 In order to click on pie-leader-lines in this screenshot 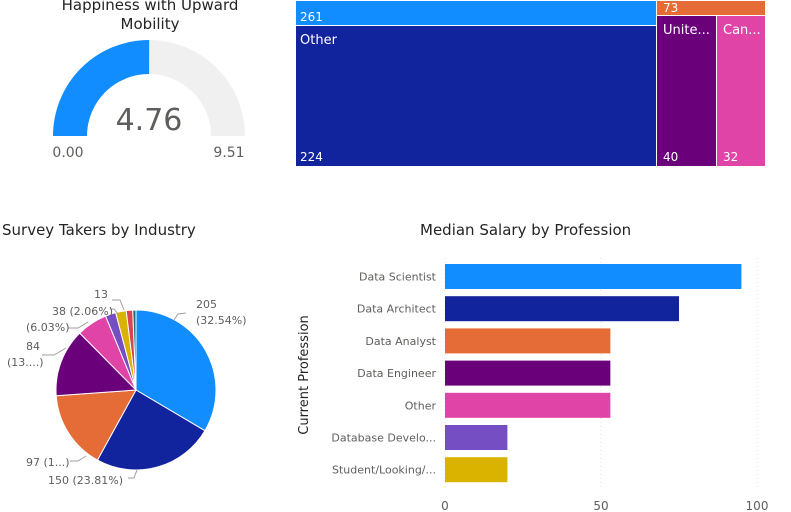, I will do `click(114, 389)`.